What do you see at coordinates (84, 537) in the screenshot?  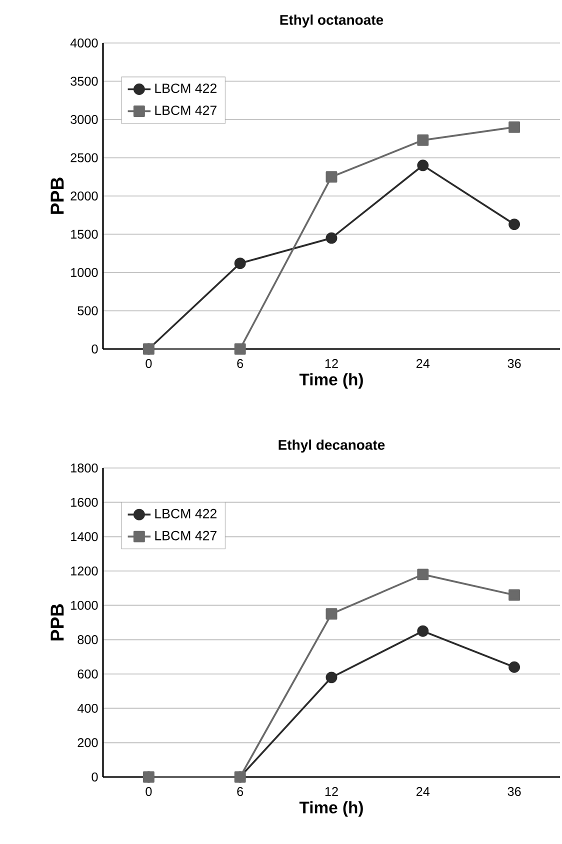 I see `y-tick-label: 1400` at bounding box center [84, 537].